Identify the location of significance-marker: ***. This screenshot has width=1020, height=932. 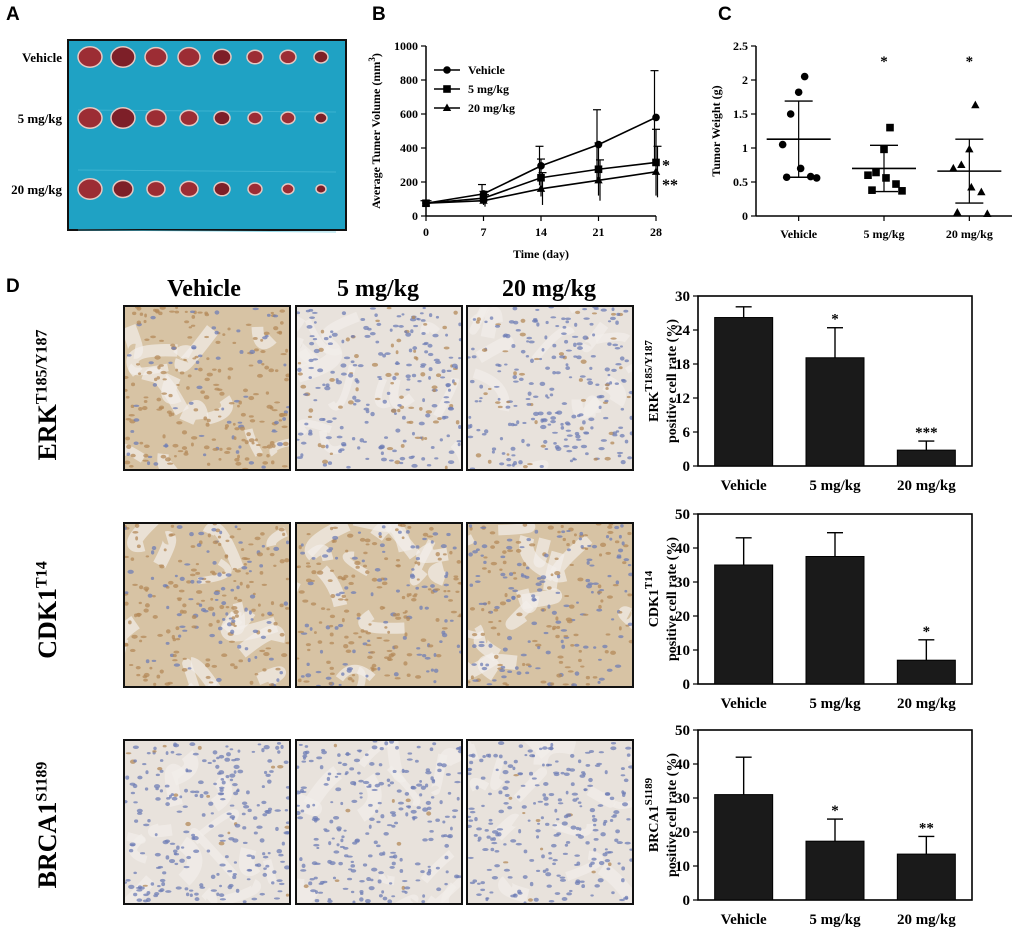
(926, 433).